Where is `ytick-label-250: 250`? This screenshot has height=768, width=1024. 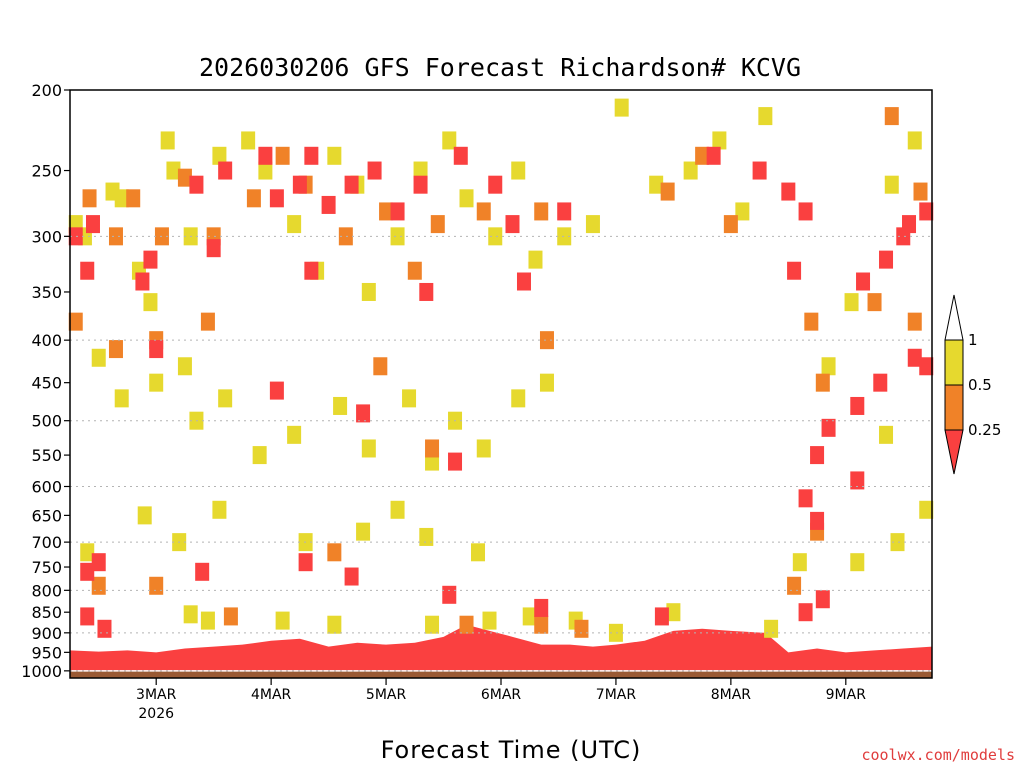
ytick-label-250: 250 is located at coordinates (46, 171).